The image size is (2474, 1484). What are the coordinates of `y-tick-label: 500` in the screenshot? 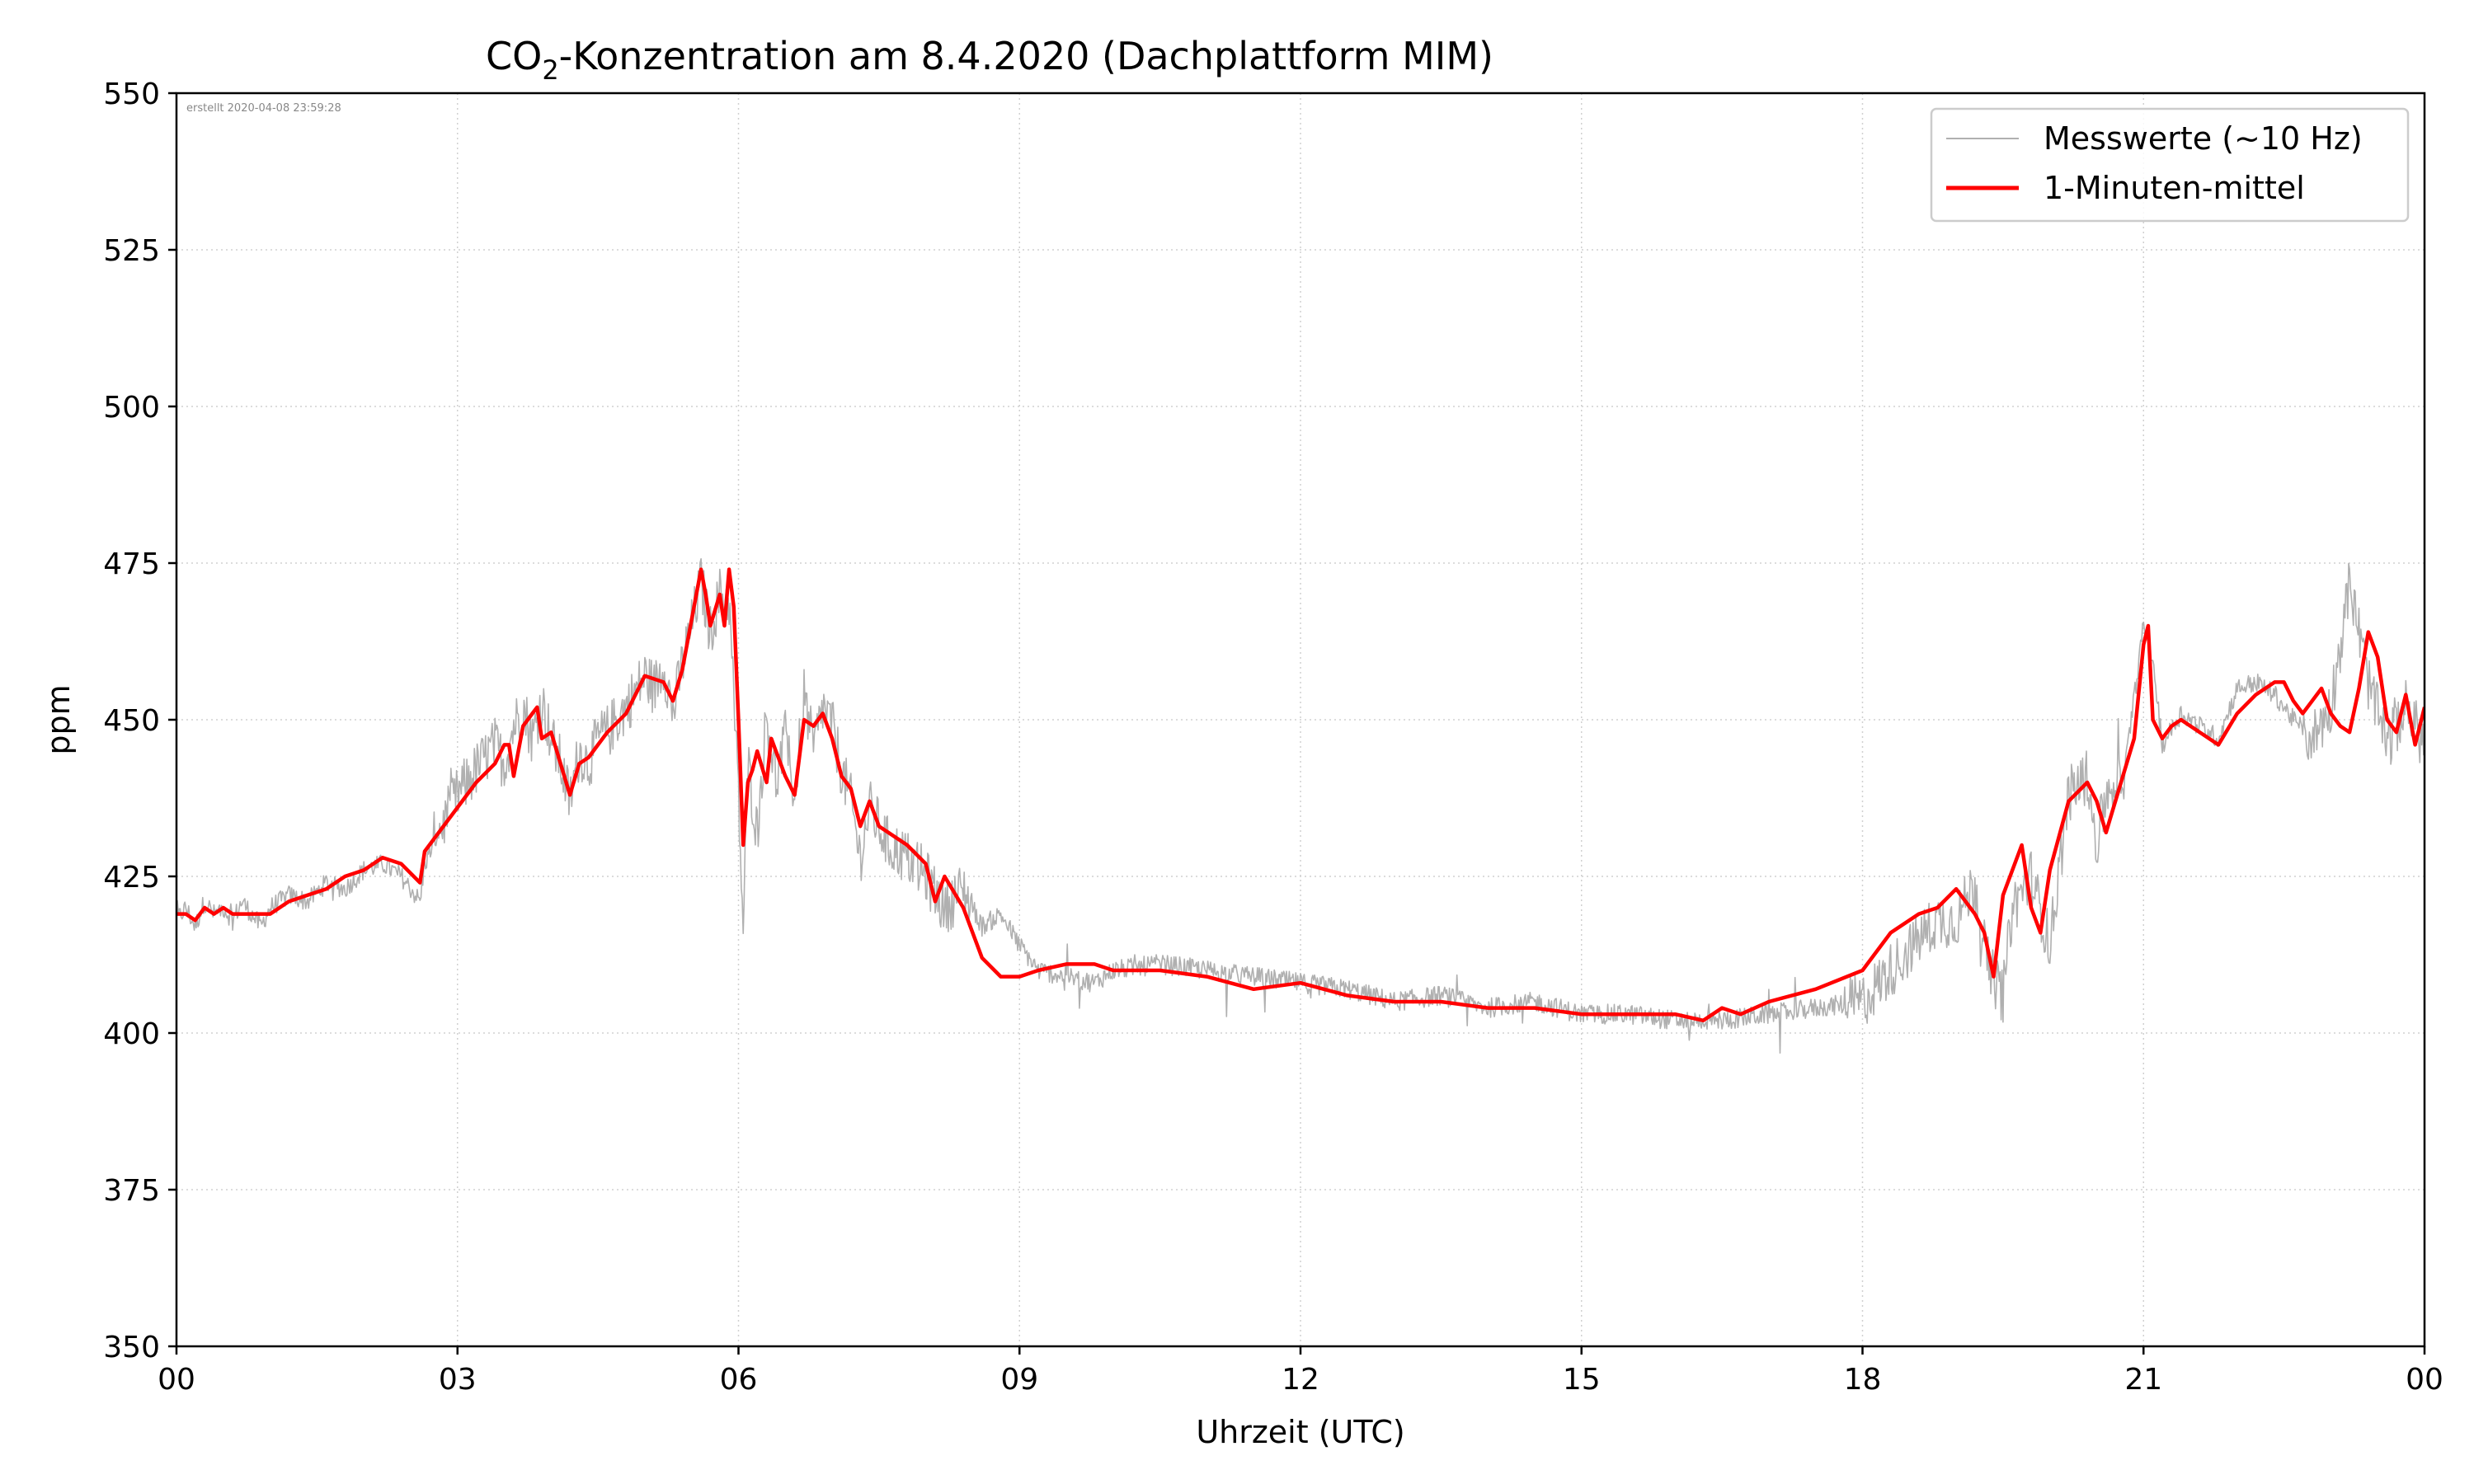 It's located at (131, 408).